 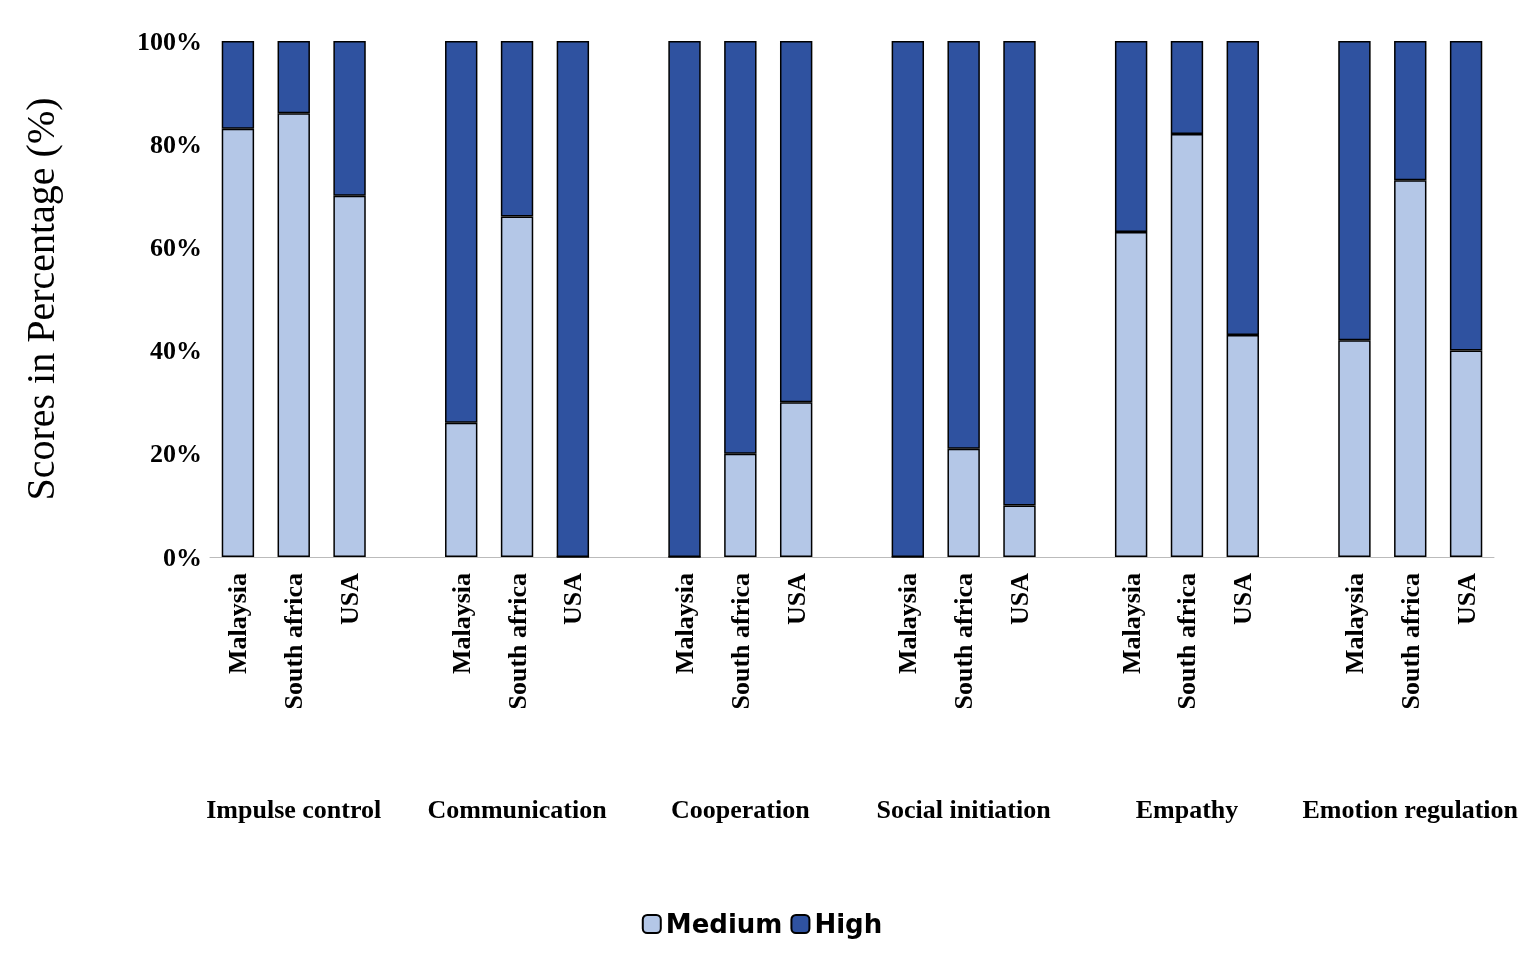 What do you see at coordinates (176, 144) in the screenshot?
I see `y-tick-label: 80%` at bounding box center [176, 144].